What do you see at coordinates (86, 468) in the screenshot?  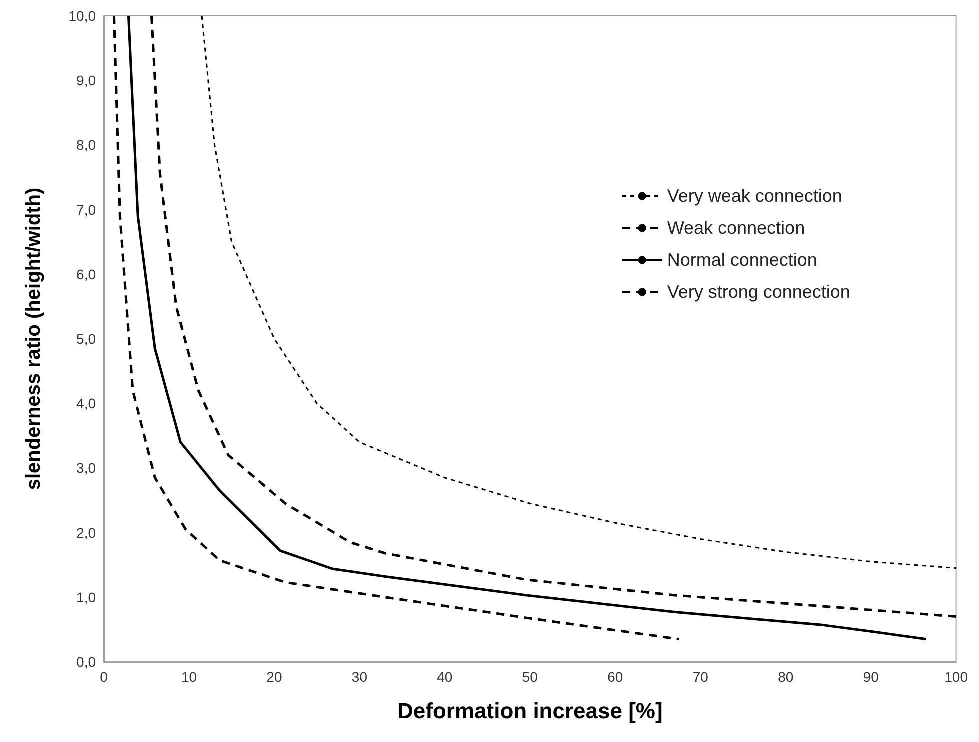 I see `y-tick-label: 3,0` at bounding box center [86, 468].